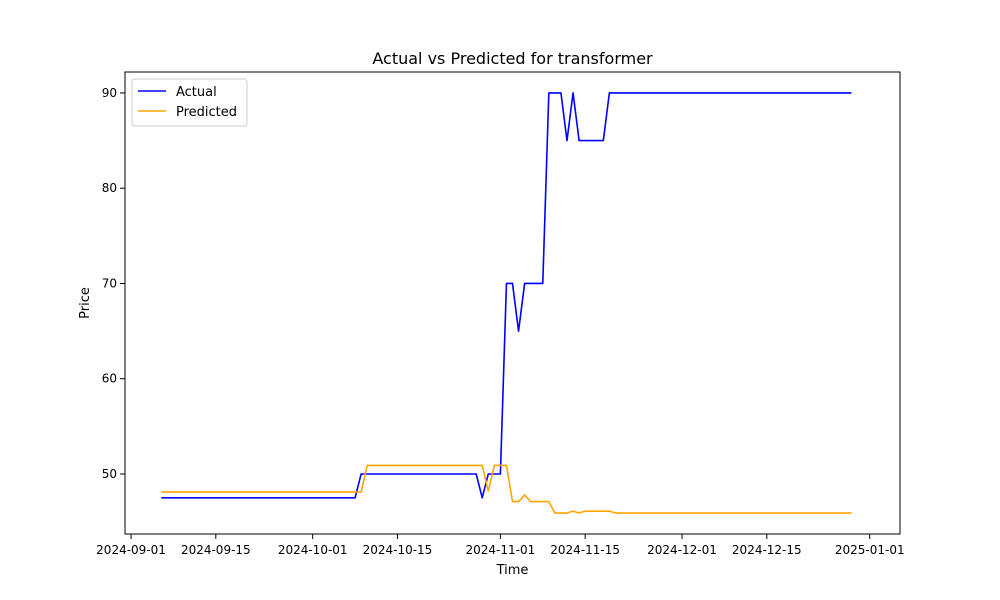 The image size is (1000, 600). Describe the element at coordinates (109, 93) in the screenshot. I see `y-tick-label: 90` at that location.